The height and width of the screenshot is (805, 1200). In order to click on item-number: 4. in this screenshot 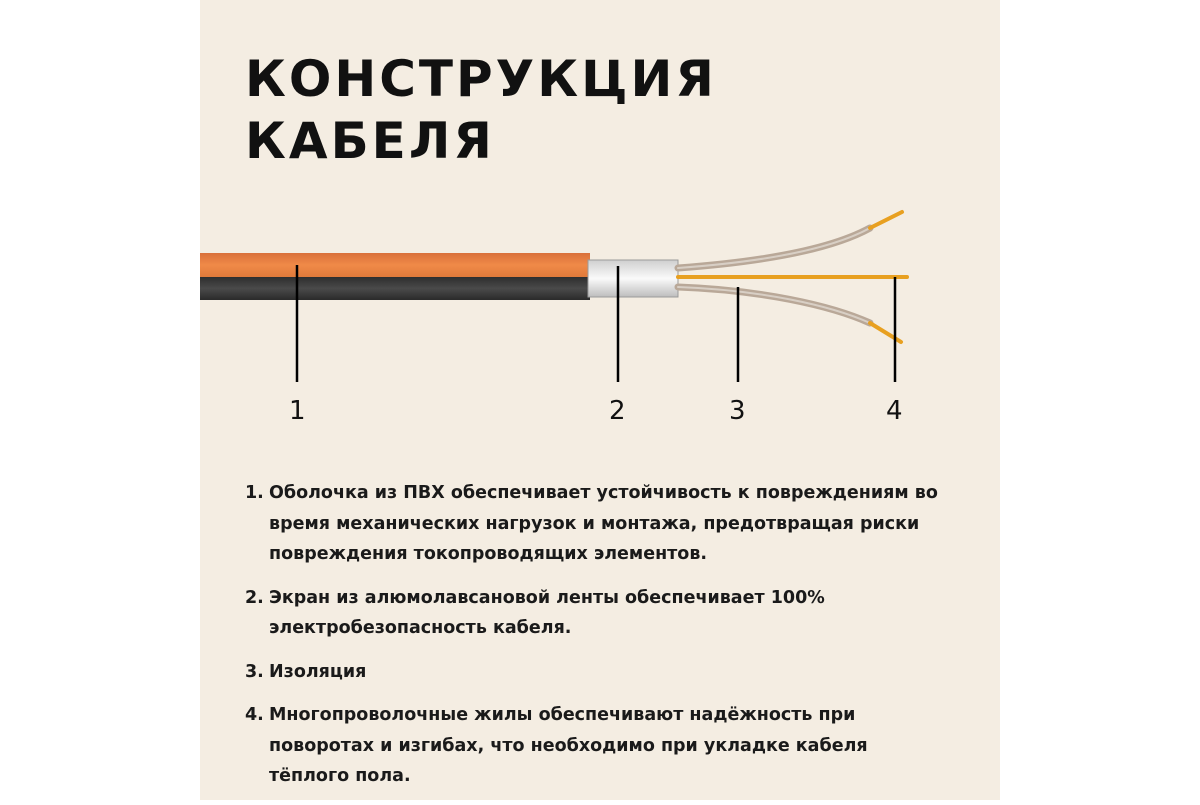, I will do `click(254, 715)`.